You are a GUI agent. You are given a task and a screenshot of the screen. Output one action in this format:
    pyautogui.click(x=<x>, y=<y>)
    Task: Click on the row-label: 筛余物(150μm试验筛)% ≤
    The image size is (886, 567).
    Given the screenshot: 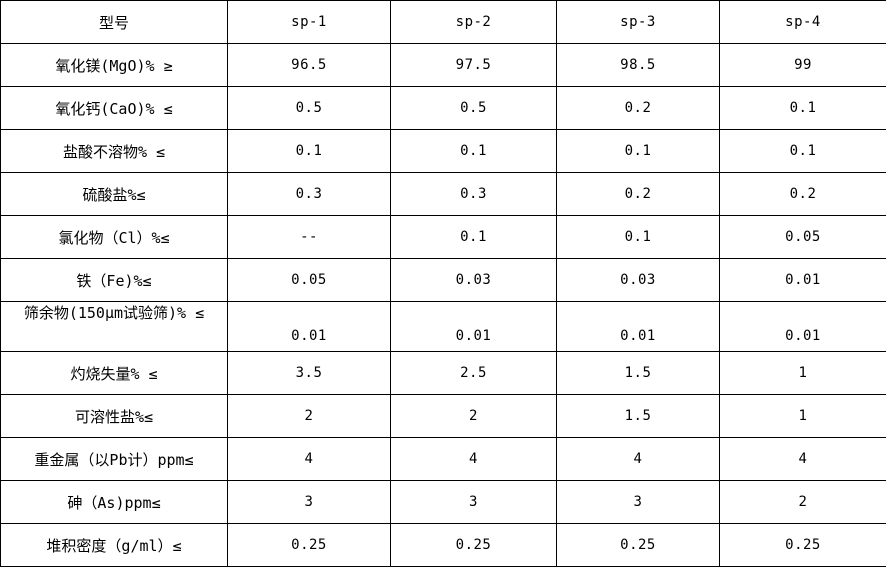 What is the action you would take?
    pyautogui.click(x=114, y=327)
    